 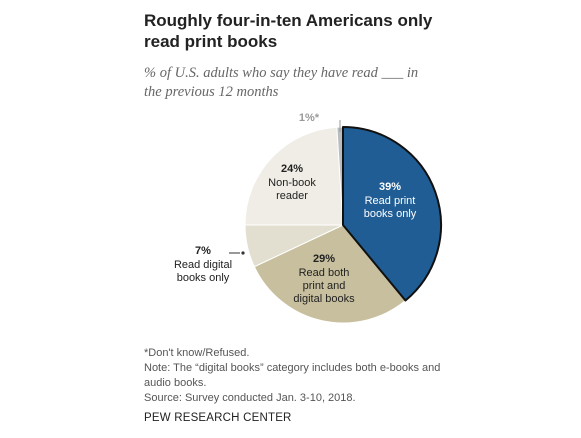 What do you see at coordinates (324, 299) in the screenshot?
I see `category-label-read-both-print-and-digital-books-line-3: digital books` at bounding box center [324, 299].